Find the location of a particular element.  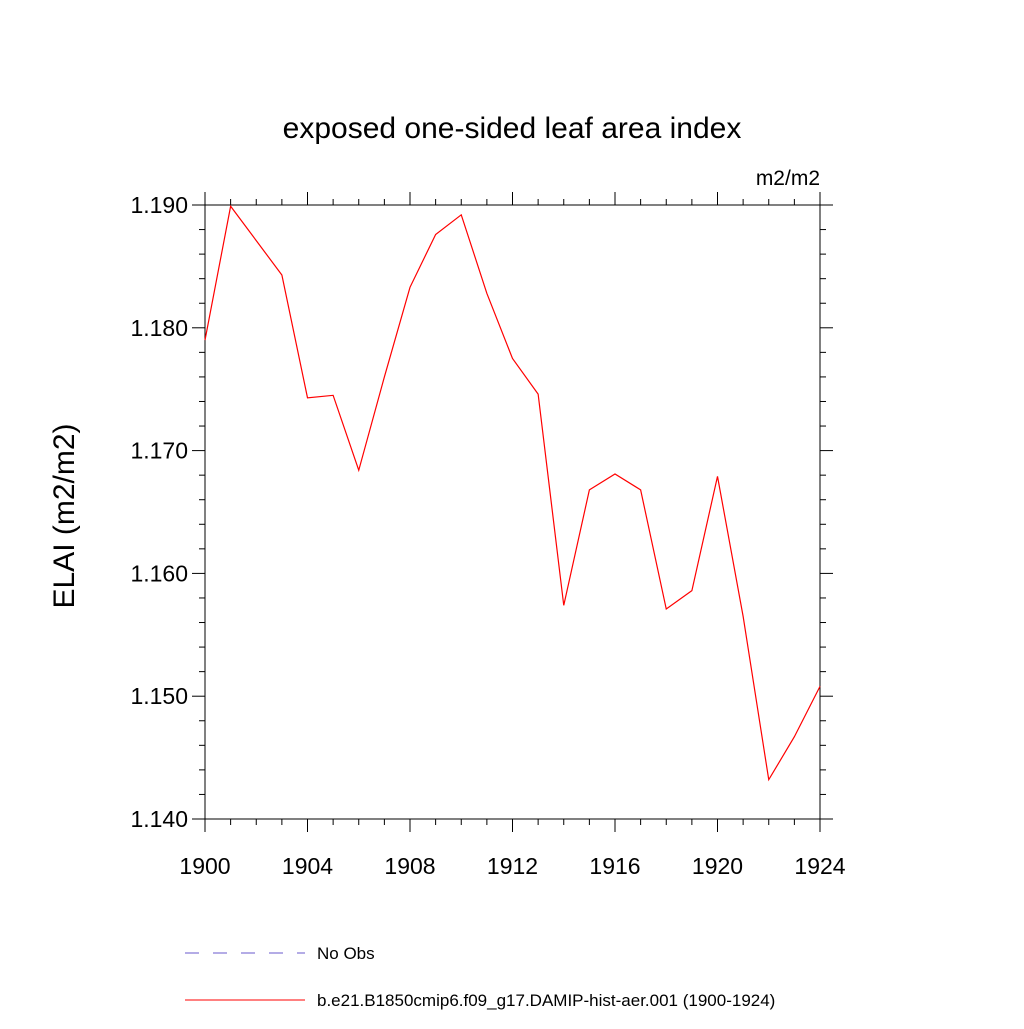

chart-title: exposed one-sided leaf area index is located at coordinates (512, 128).